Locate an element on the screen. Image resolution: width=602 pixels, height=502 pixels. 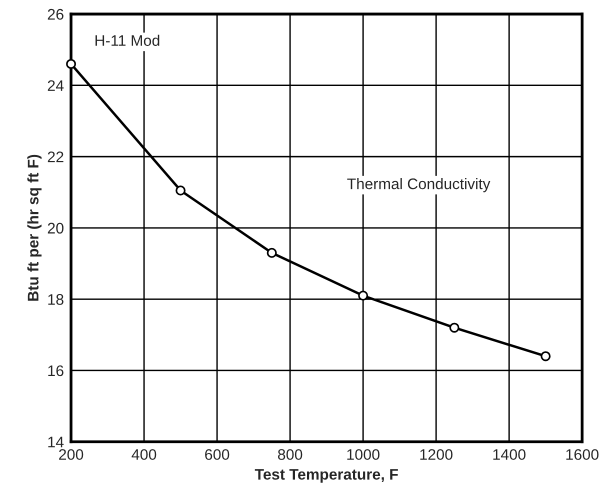
y-tick-label: 26 is located at coordinates (56, 14).